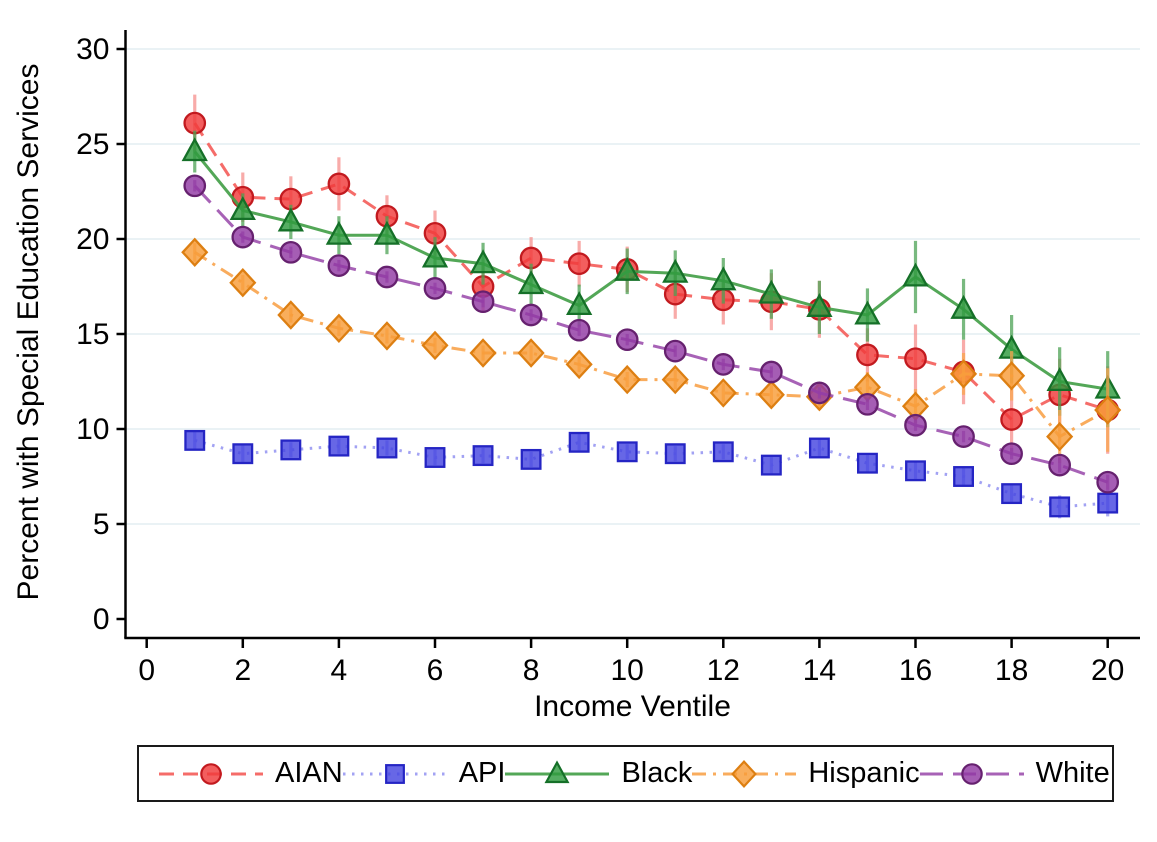 This screenshot has width=1157, height=842. Describe the element at coordinates (1072, 773) in the screenshot. I see `legend-label-white: White` at that location.